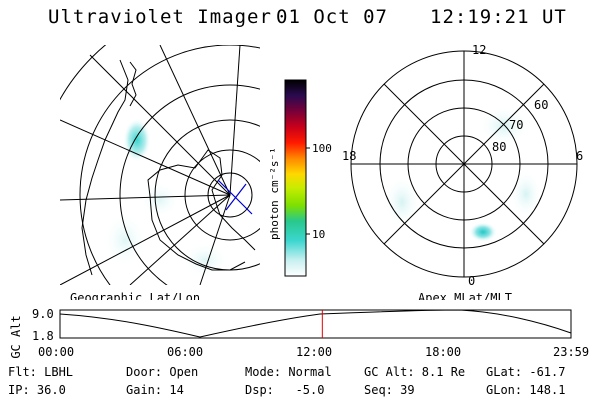  What do you see at coordinates (160, 17) in the screenshot?
I see `instrument-title: Ultraviolet Imager` at bounding box center [160, 17].